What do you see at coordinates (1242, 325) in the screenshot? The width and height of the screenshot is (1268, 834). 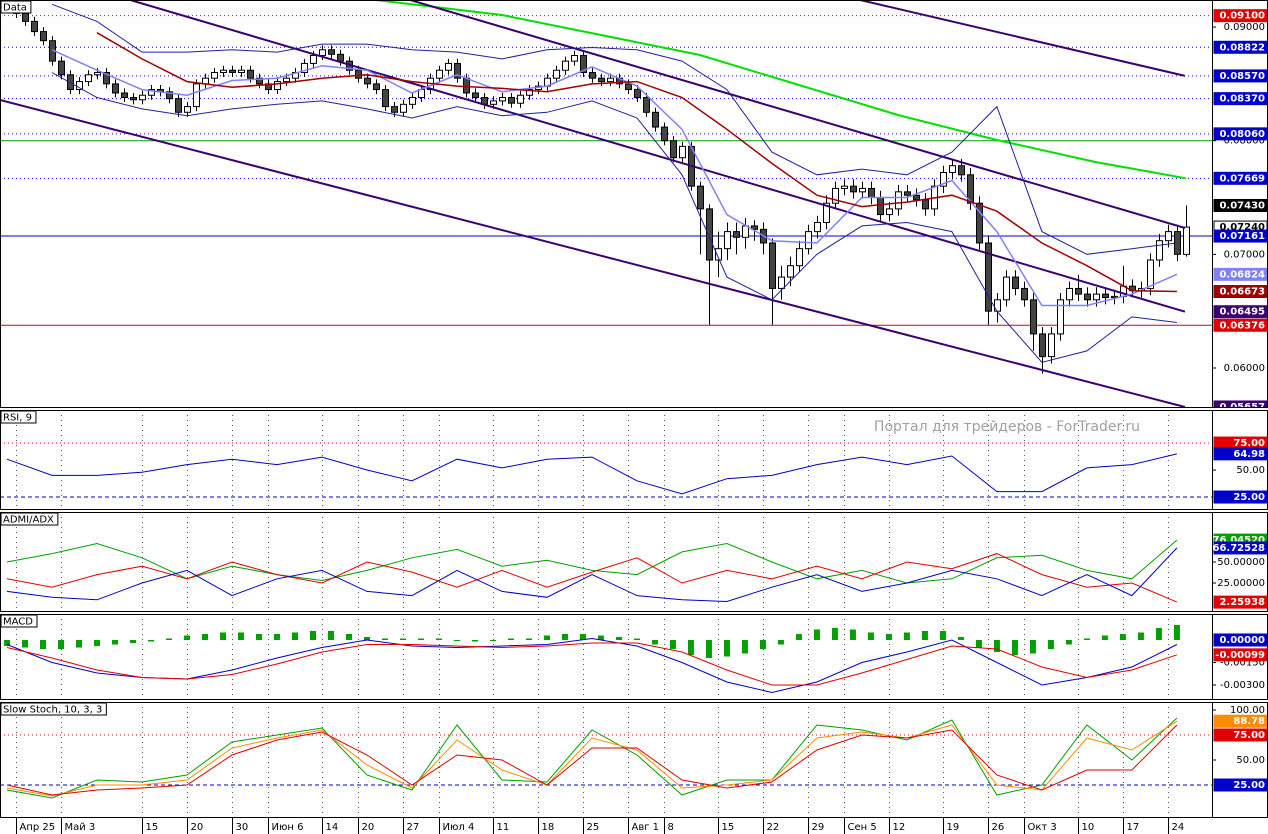 I see `level-label: 0.06376` at bounding box center [1242, 325].